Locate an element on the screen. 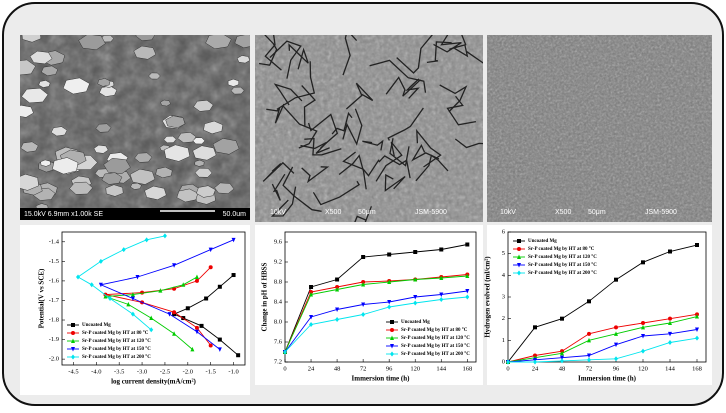  y-tick-label: -1.4 is located at coordinates (54, 241).